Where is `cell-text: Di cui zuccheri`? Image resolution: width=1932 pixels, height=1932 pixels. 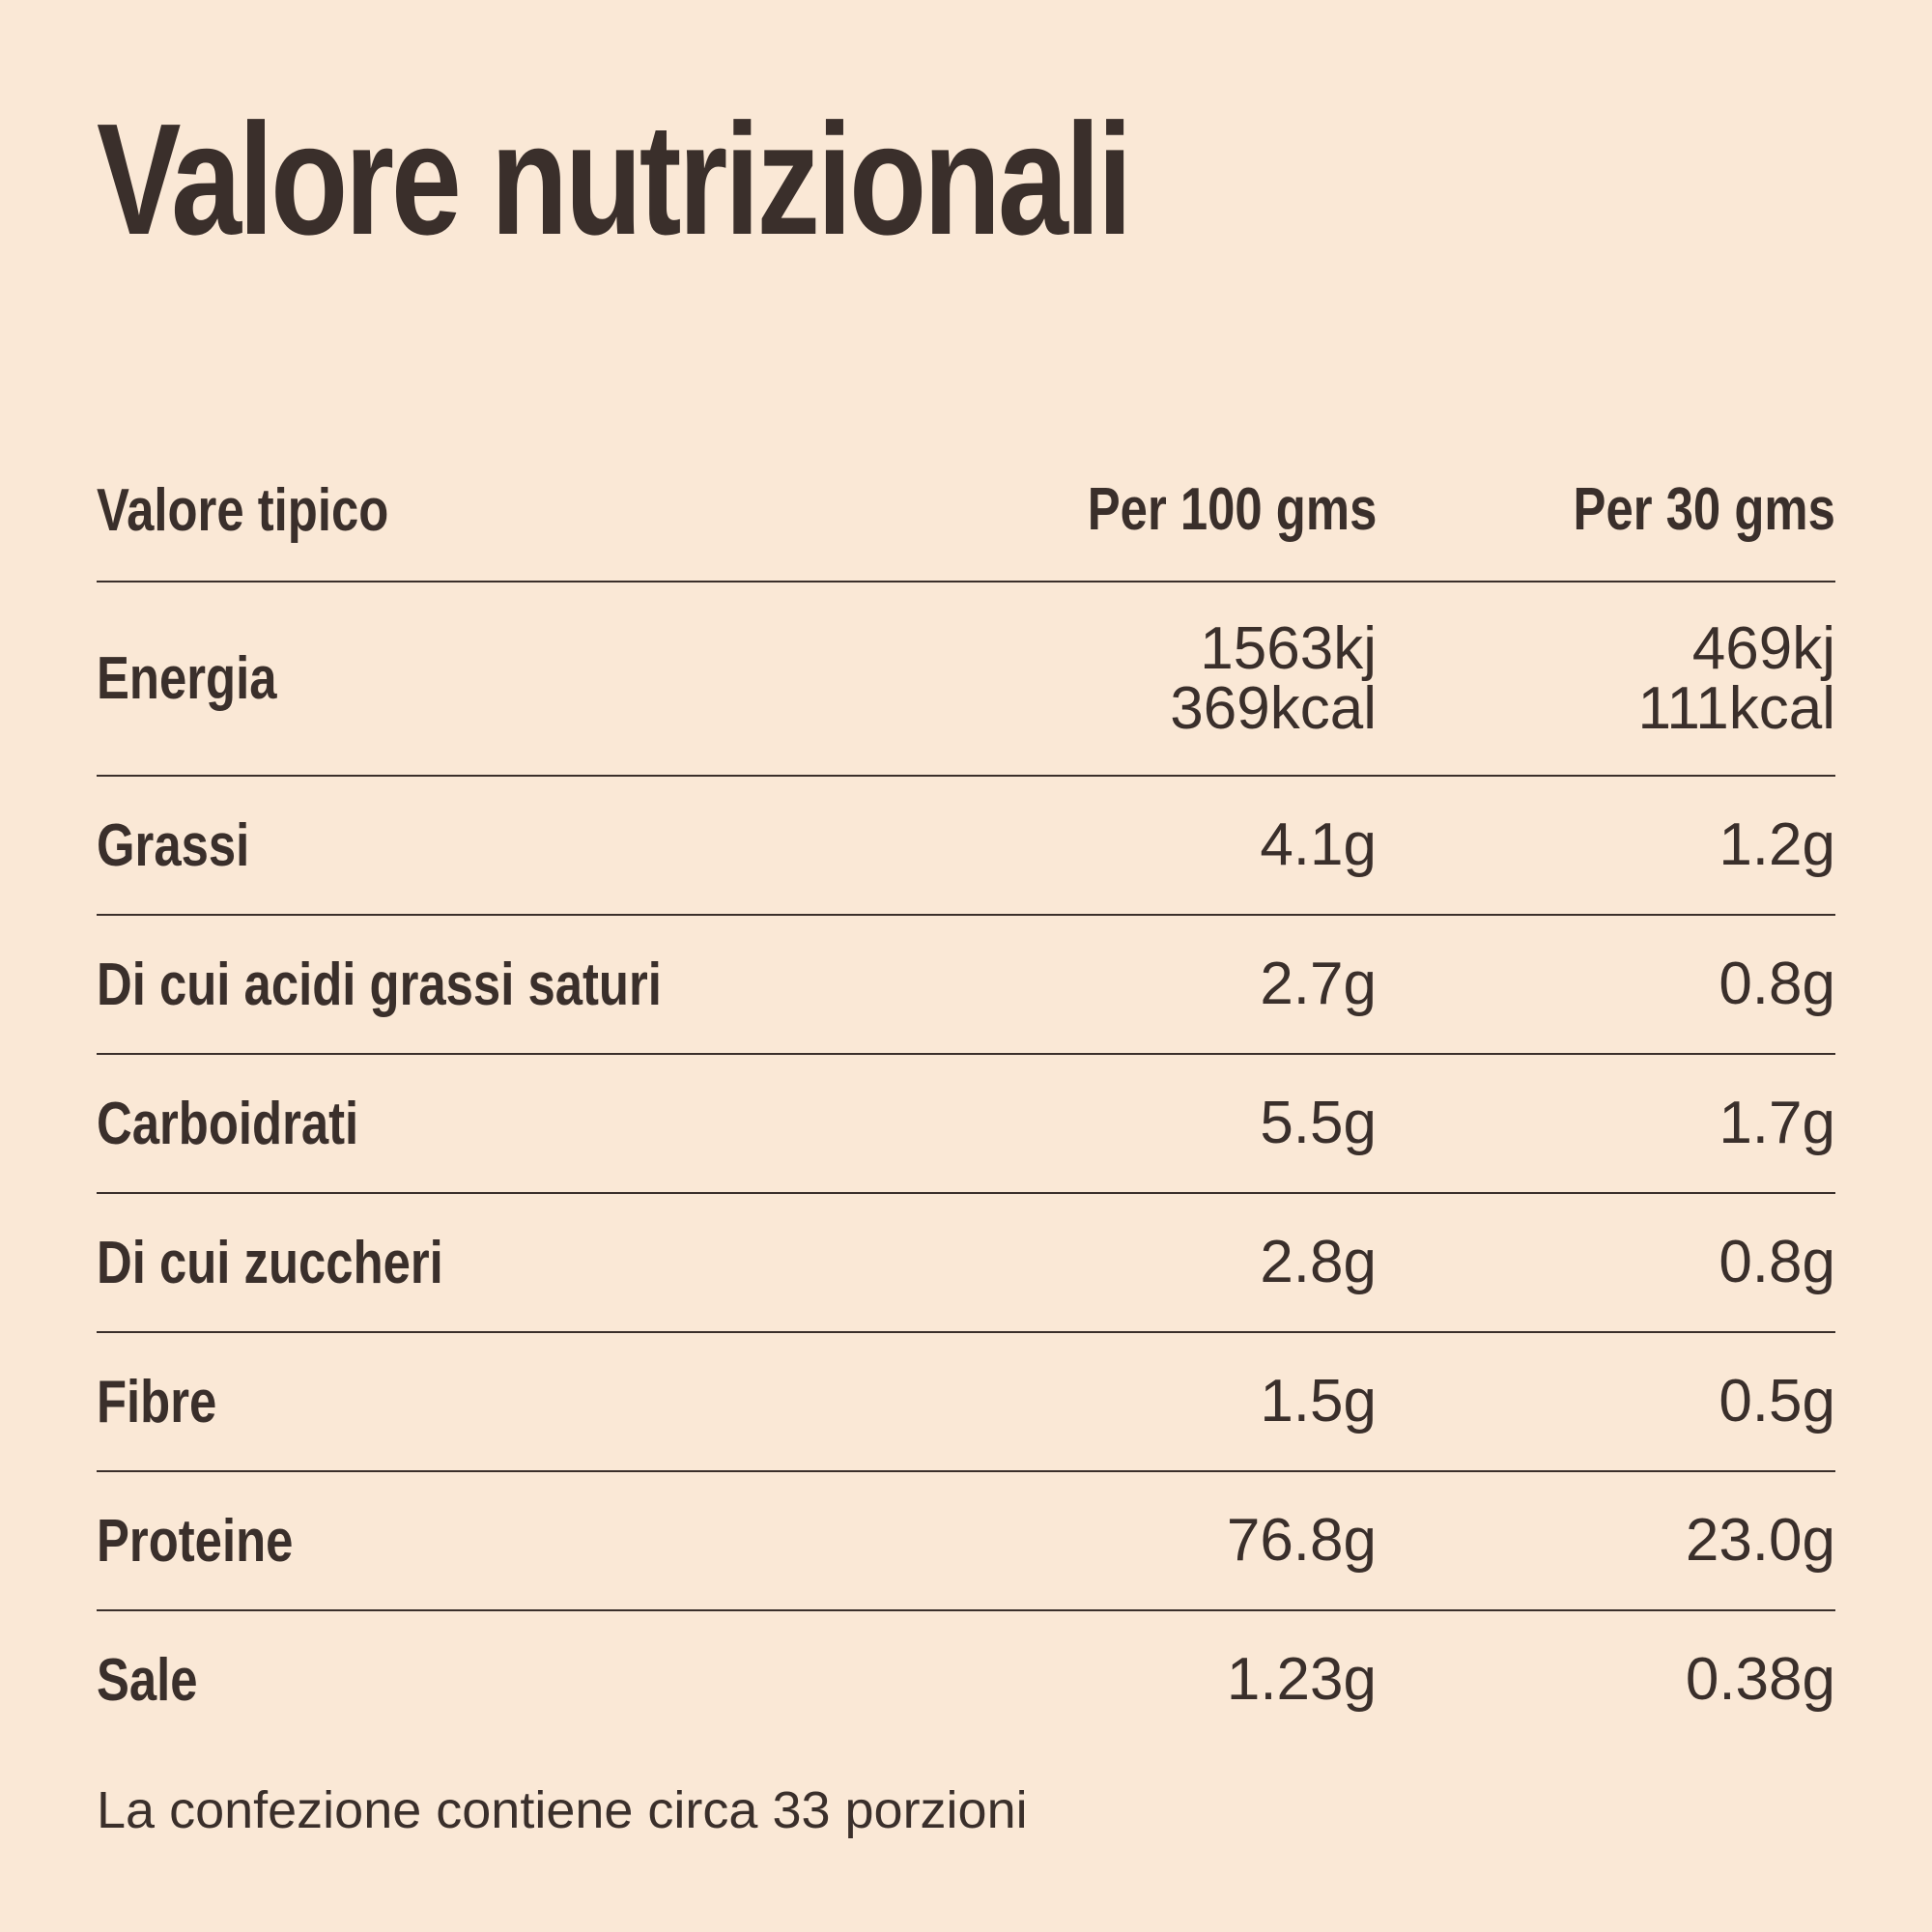
cell-text: Di cui zuccheri is located at coordinates (270, 1262).